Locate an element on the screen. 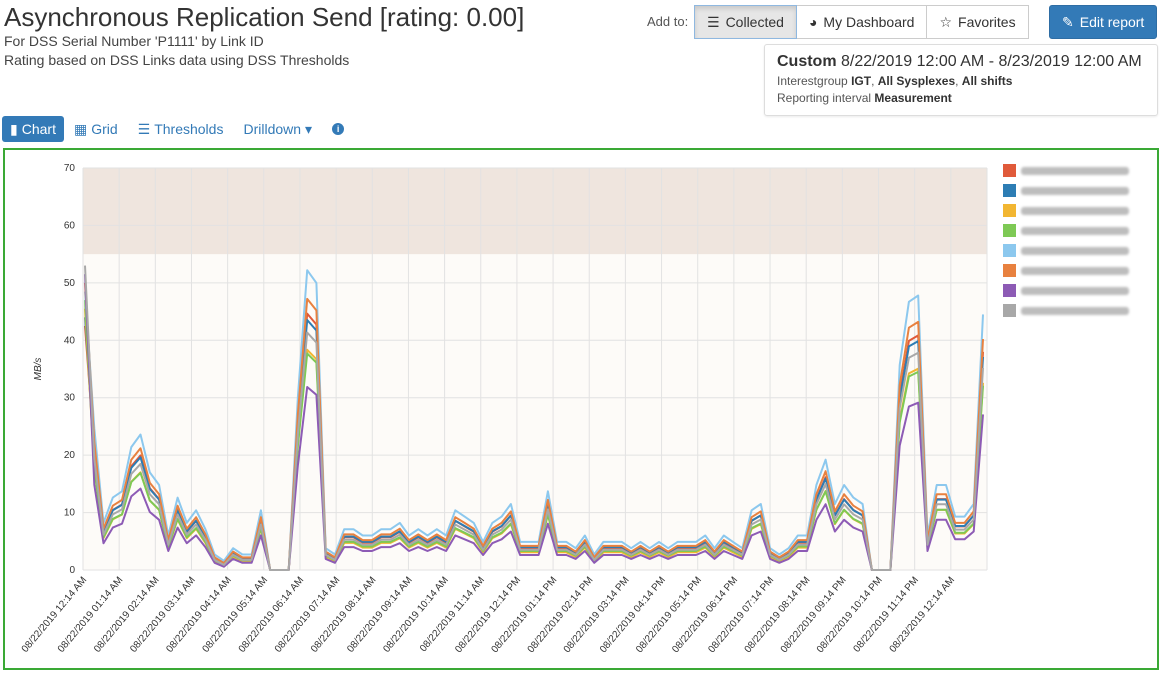 This screenshot has height=674, width=1162. x-tick-label: 08/22/2019 01:14 PM is located at coordinates (524, 615).